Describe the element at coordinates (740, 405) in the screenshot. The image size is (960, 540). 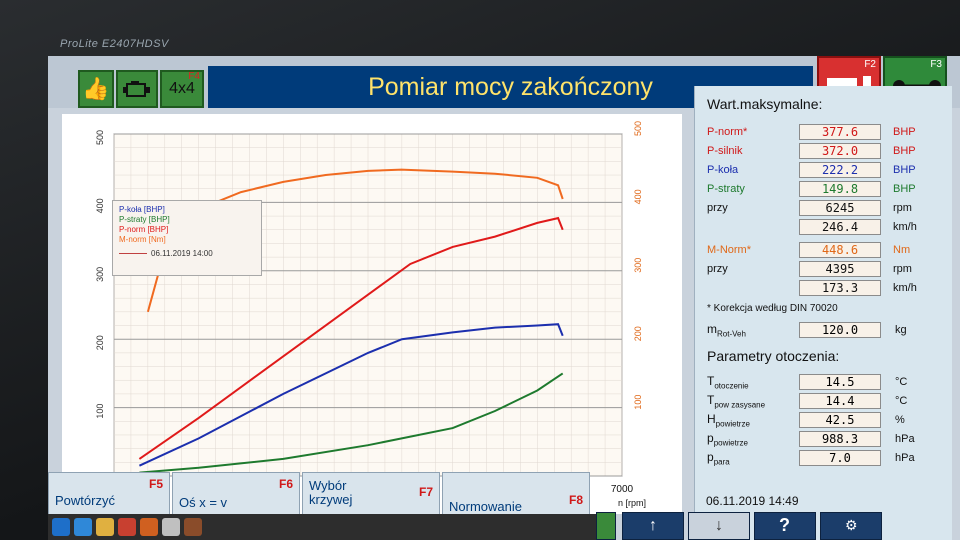
I see `ambient-subscript: pow zasysane` at that location.